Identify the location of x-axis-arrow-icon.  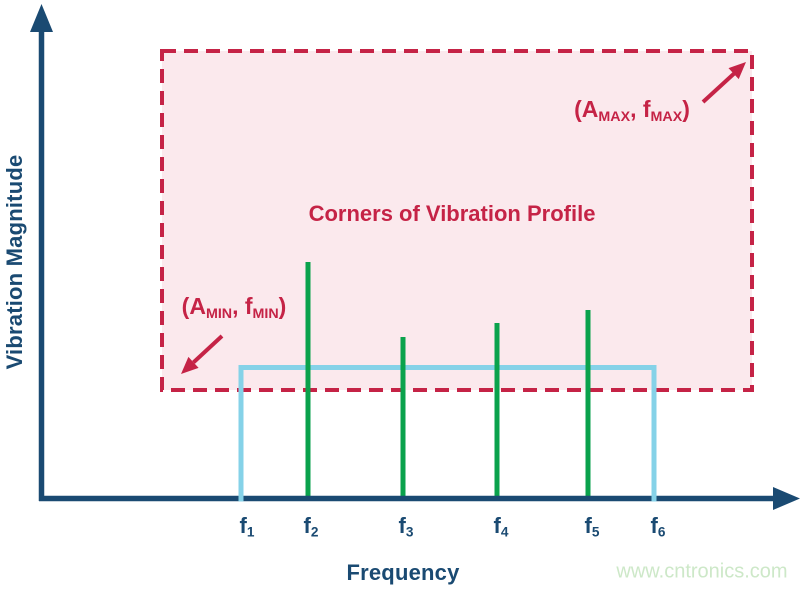
(786, 498).